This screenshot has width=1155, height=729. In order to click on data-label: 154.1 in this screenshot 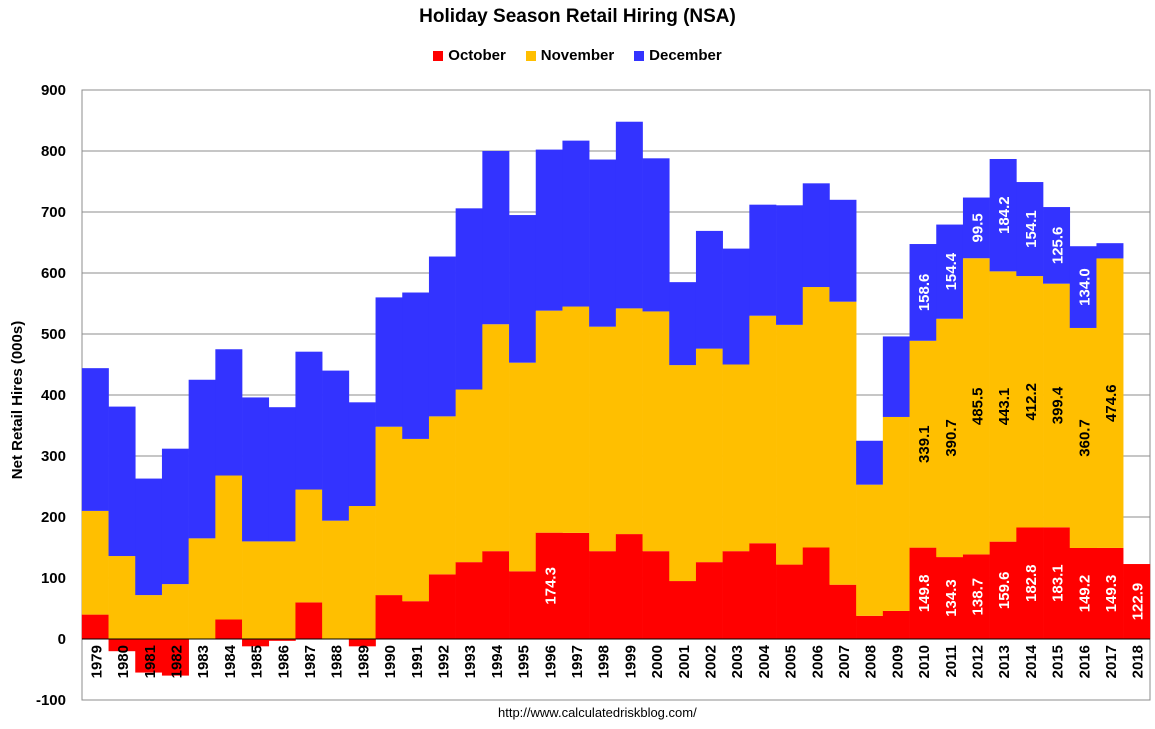, I will do `click(1031, 229)`.